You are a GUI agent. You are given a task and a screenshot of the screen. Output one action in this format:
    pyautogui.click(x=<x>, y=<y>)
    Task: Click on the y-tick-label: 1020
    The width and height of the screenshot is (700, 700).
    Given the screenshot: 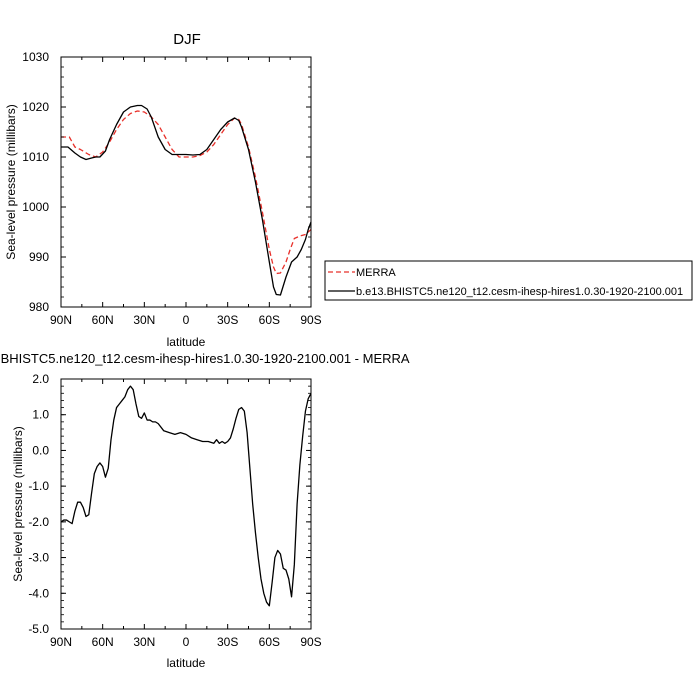 What is the action you would take?
    pyautogui.click(x=35, y=107)
    